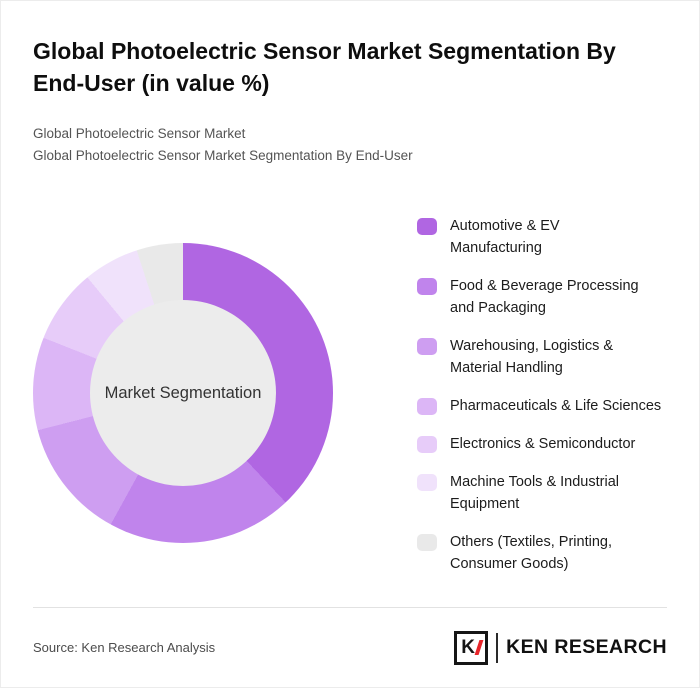  I want to click on subtitle-market: Global Photoelectric Sensor Market, so click(139, 134).